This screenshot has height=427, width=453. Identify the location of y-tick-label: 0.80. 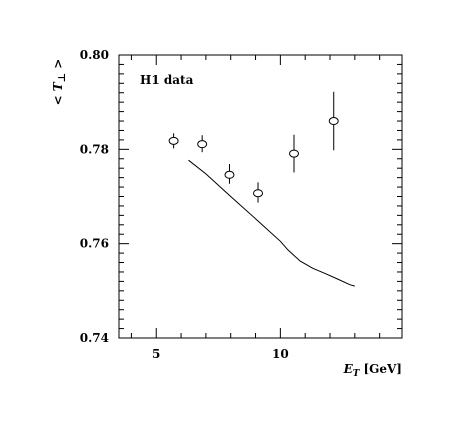
(94, 55).